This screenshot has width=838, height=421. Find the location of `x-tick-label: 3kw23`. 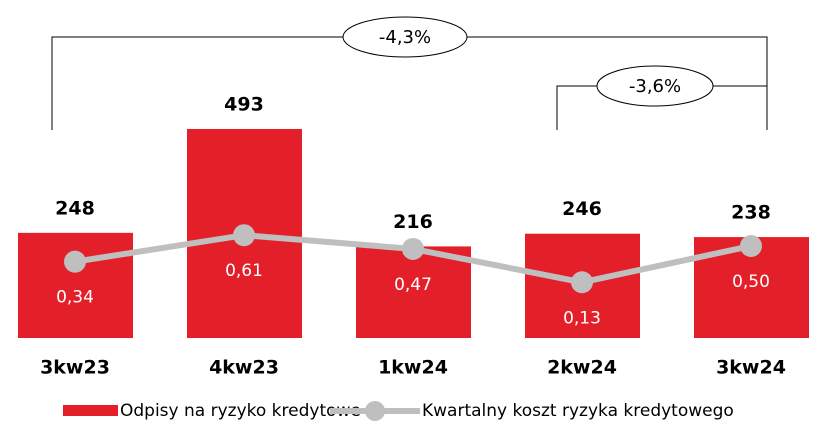

x-tick-label: 3kw23 is located at coordinates (75, 368).